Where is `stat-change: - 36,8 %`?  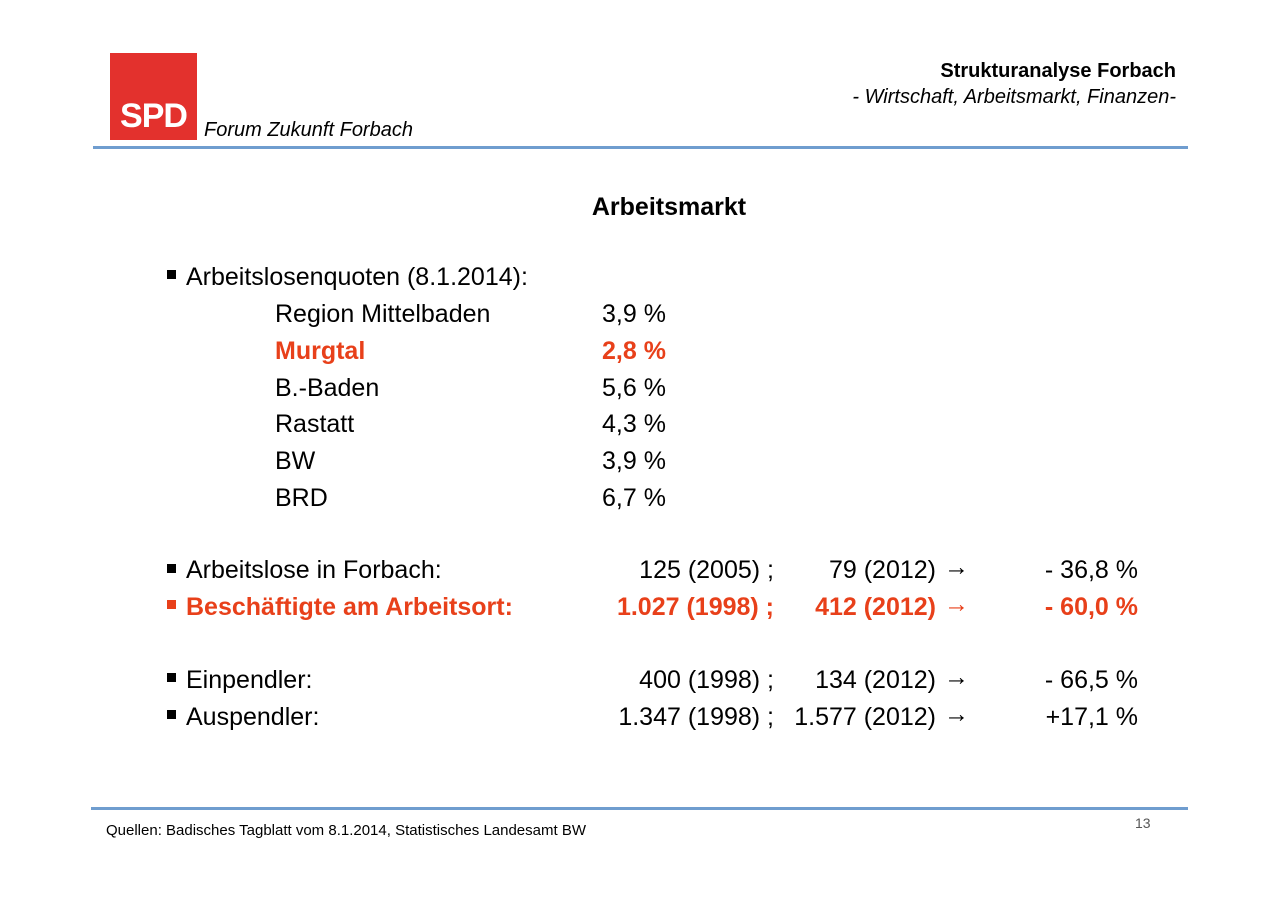
stat-change: - 36,8 % is located at coordinates (1091, 570).